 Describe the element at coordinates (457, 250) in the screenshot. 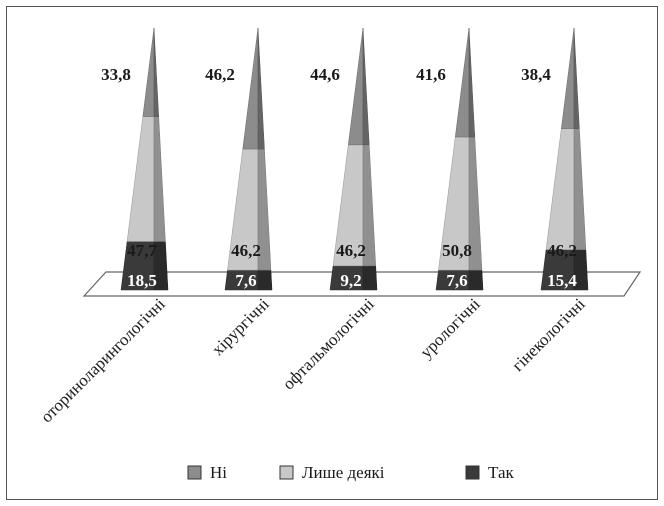

I see `value-label: 50,8` at that location.